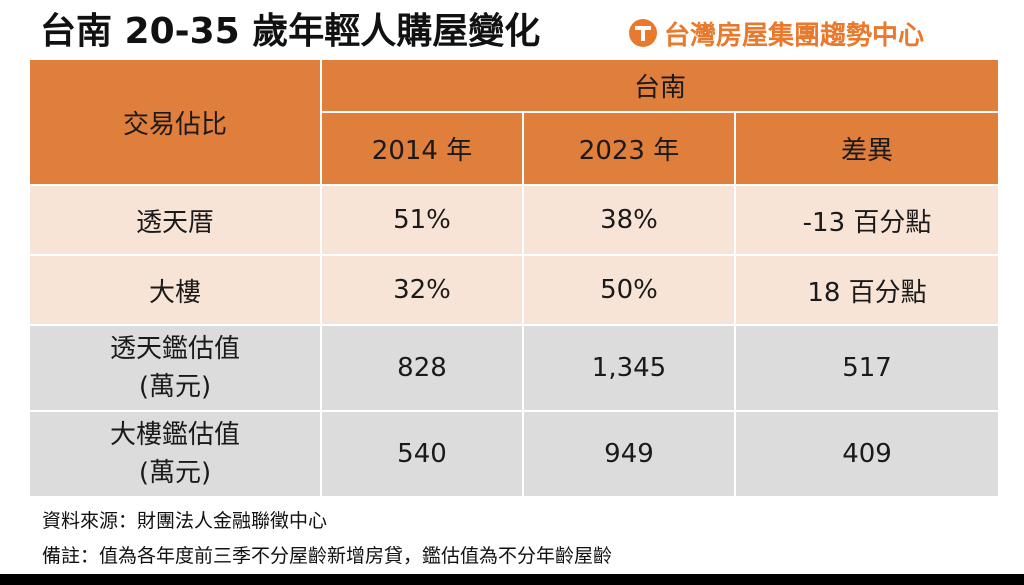 Image resolution: width=1024 pixels, height=585 pixels. What do you see at coordinates (794, 35) in the screenshot?
I see `brand-name: 台灣房屋集團趨勢中心` at bounding box center [794, 35].